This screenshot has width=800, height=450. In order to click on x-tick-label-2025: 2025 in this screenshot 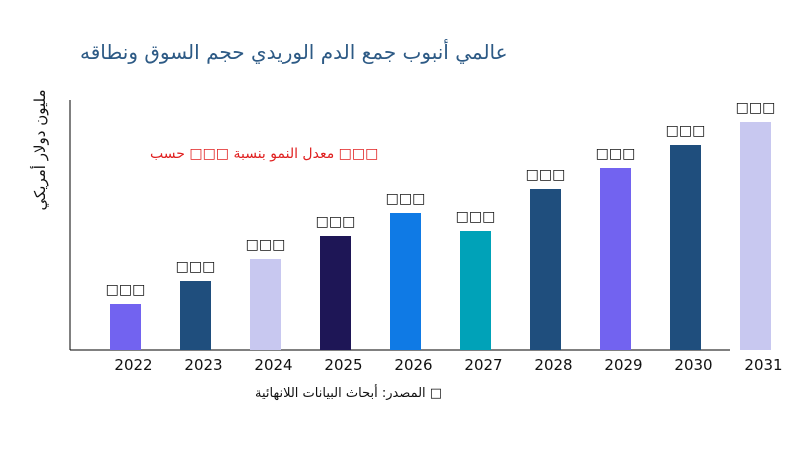, I will do `click(343, 365)`.